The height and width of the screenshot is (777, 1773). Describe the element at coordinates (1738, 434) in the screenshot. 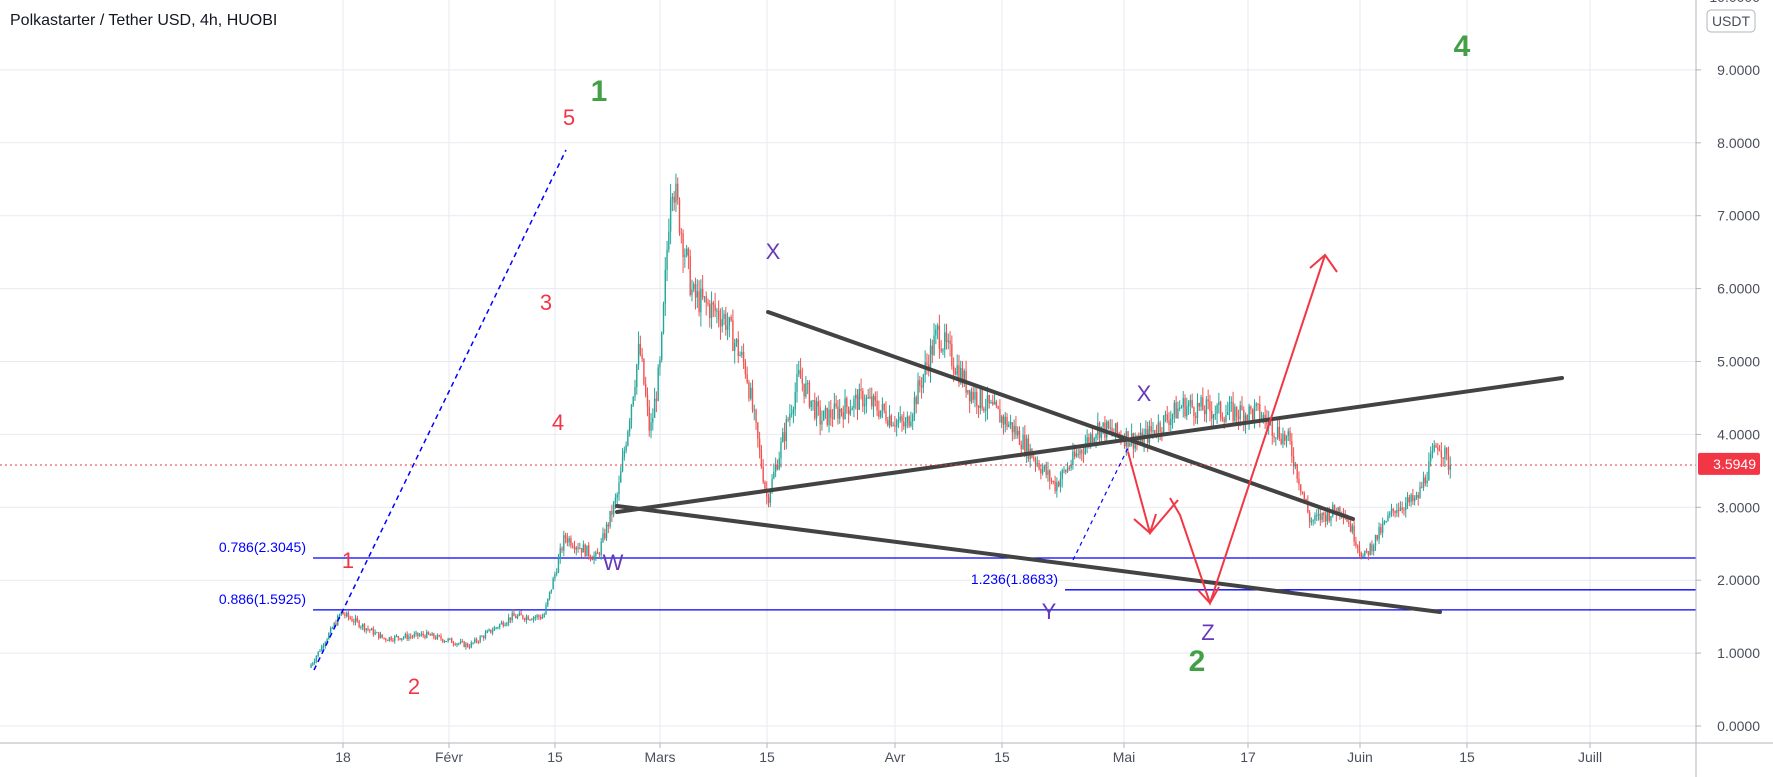

I see `price-tick-label: 4.0000` at that location.